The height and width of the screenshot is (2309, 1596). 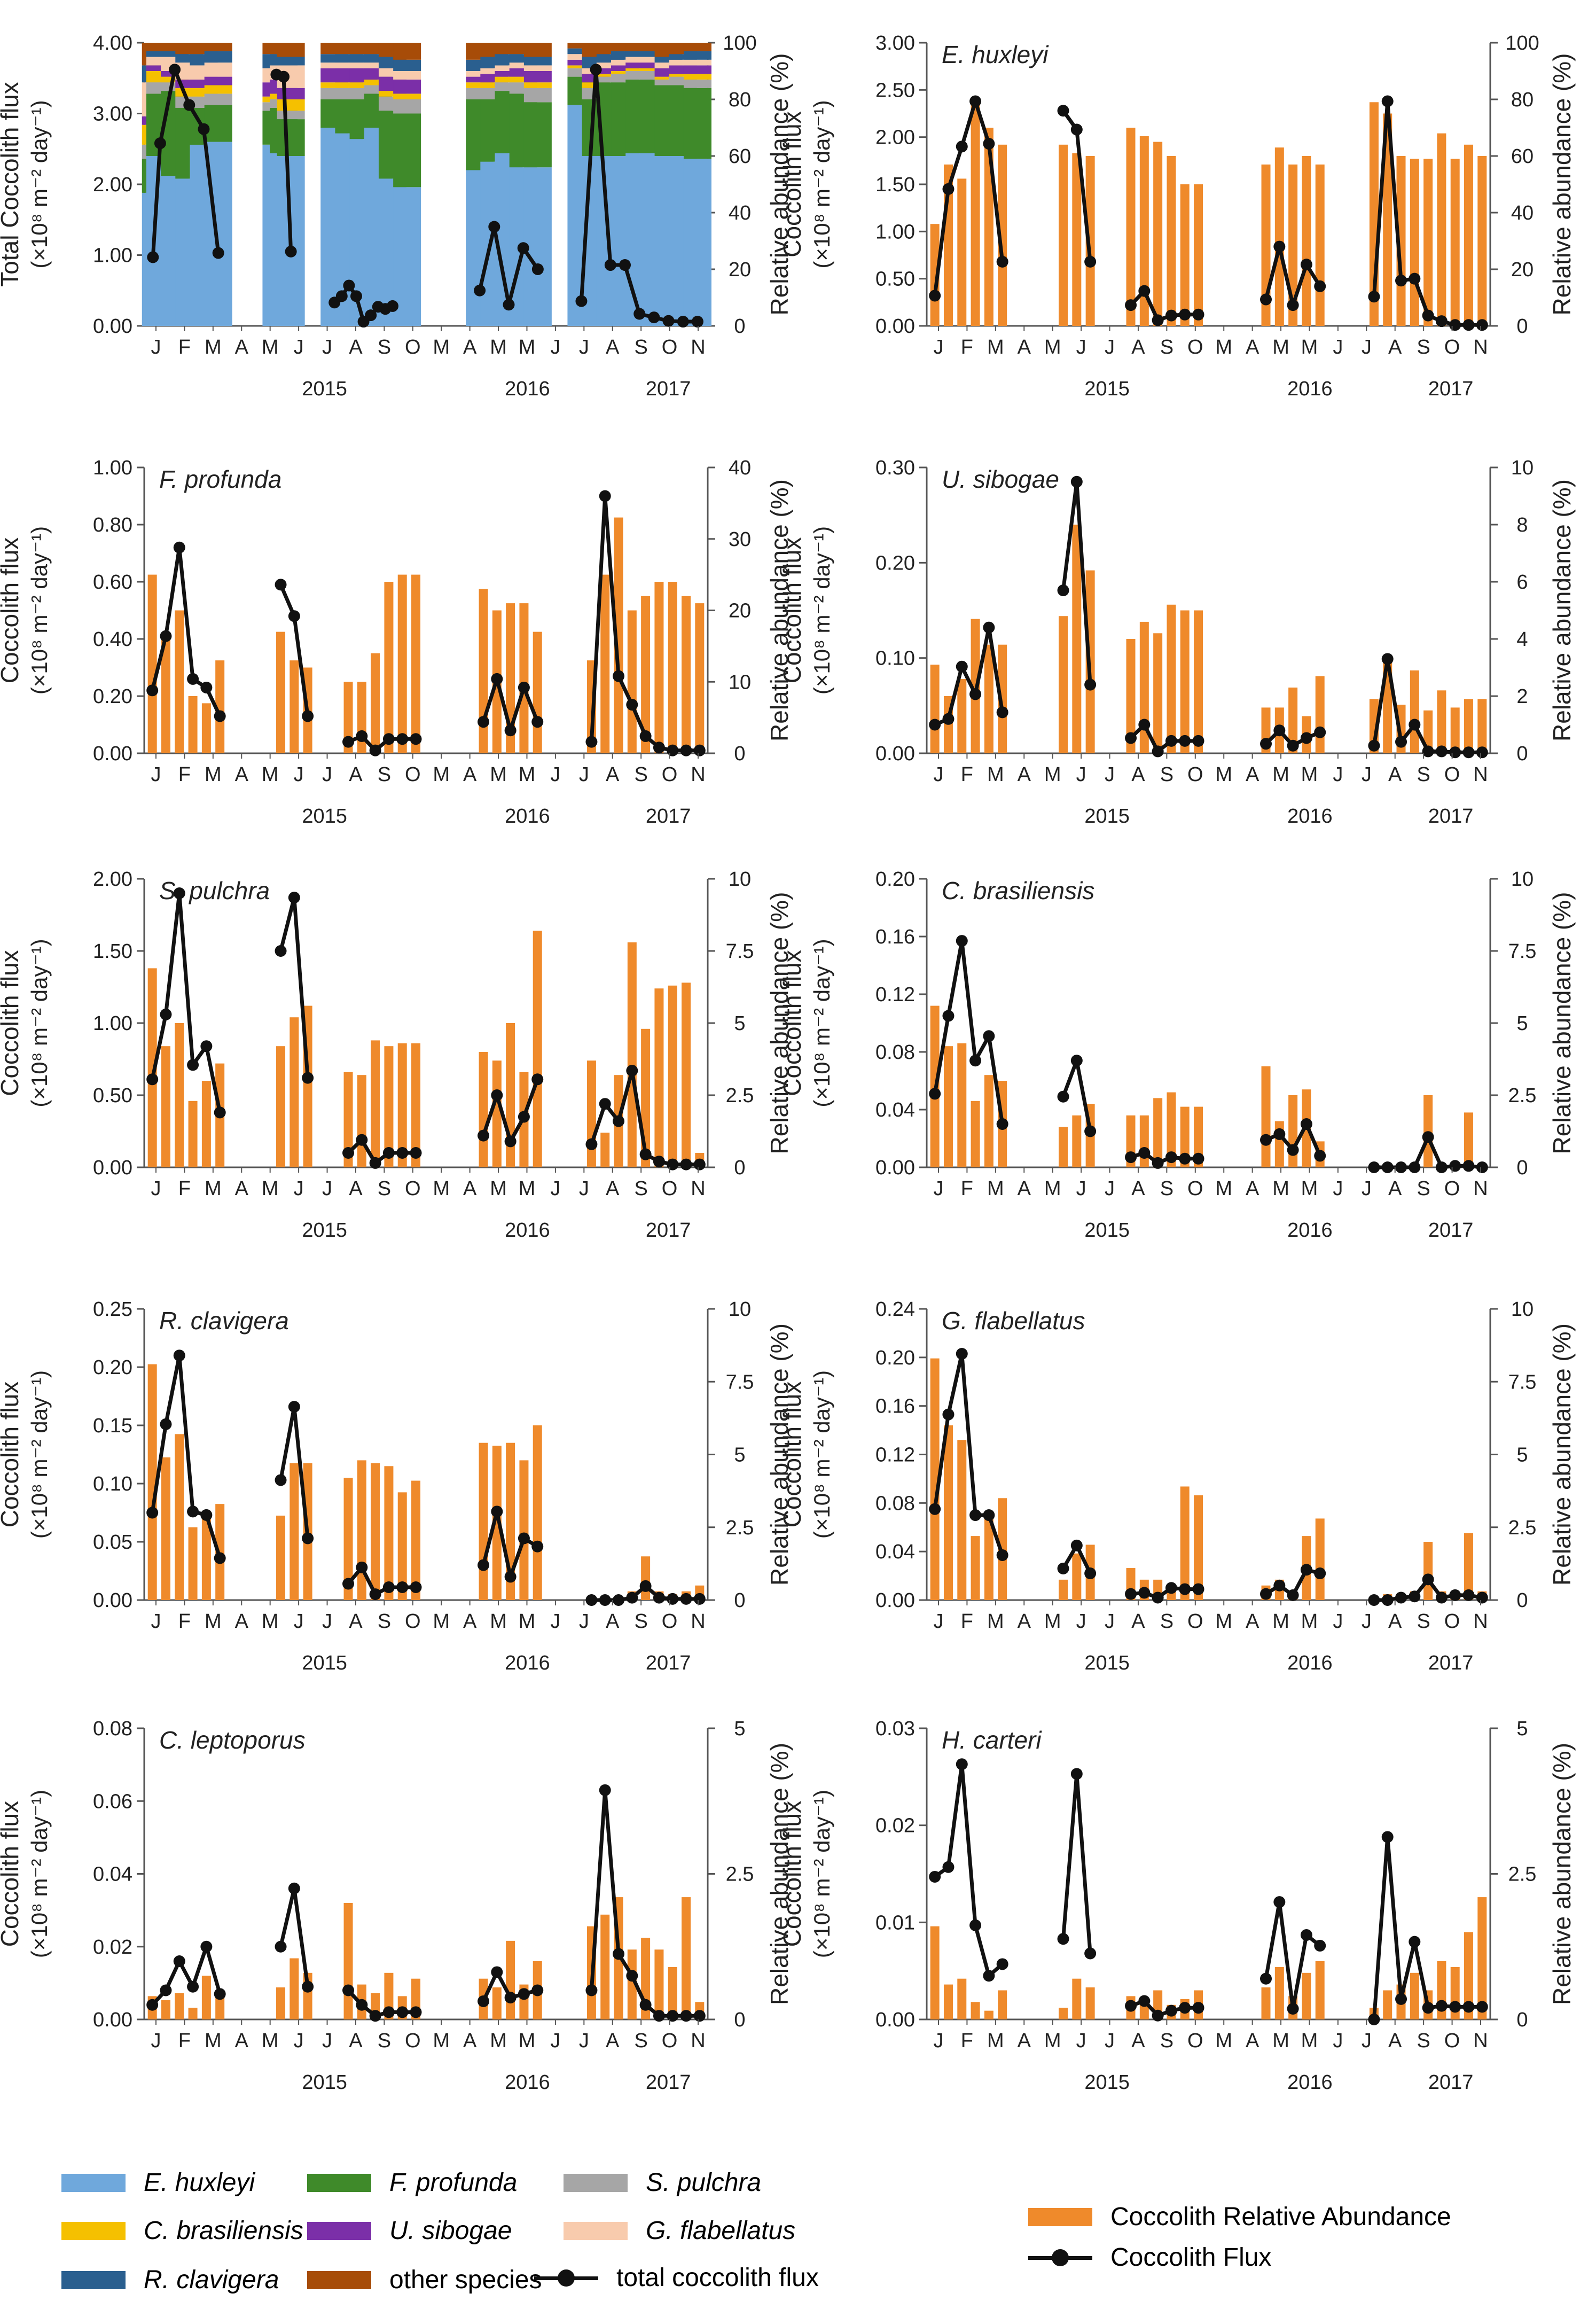 What do you see at coordinates (821, 1023) in the screenshot?
I see `y-axis-label-units: (×10⁸ m⁻² day⁻¹)` at bounding box center [821, 1023].